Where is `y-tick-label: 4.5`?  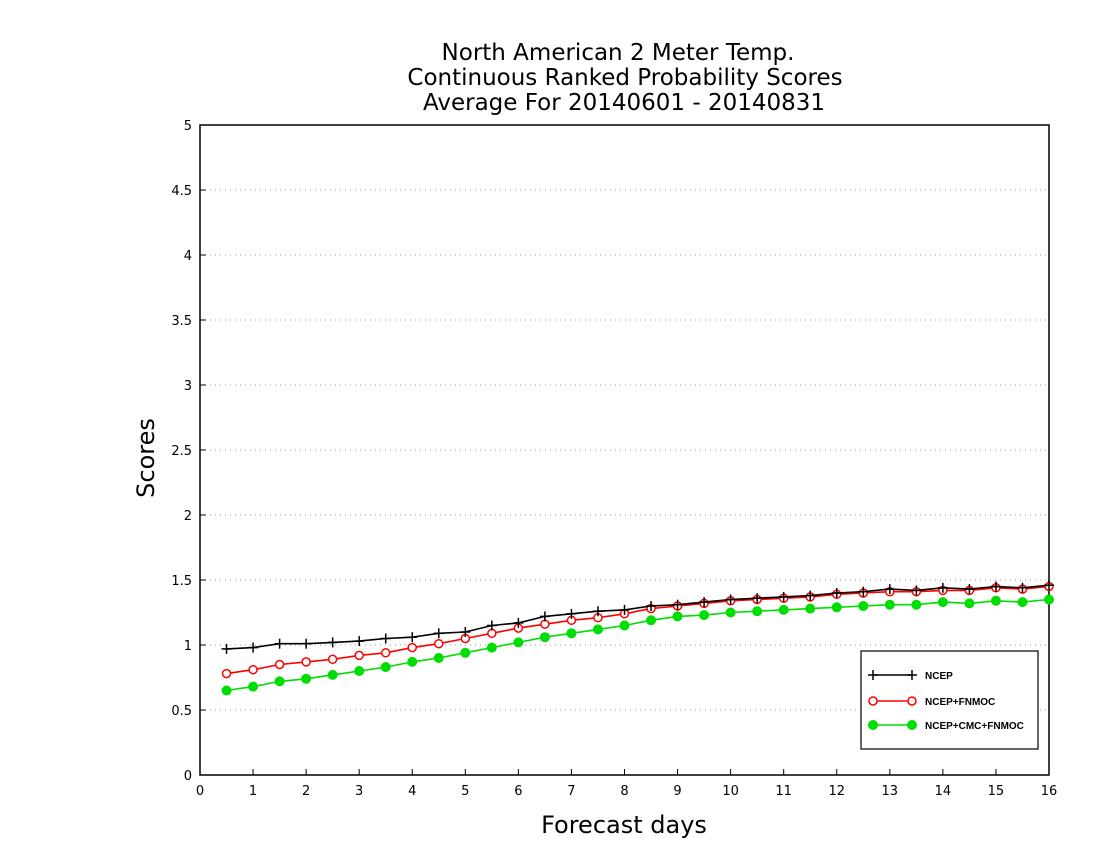 y-tick-label: 4.5 is located at coordinates (181, 191).